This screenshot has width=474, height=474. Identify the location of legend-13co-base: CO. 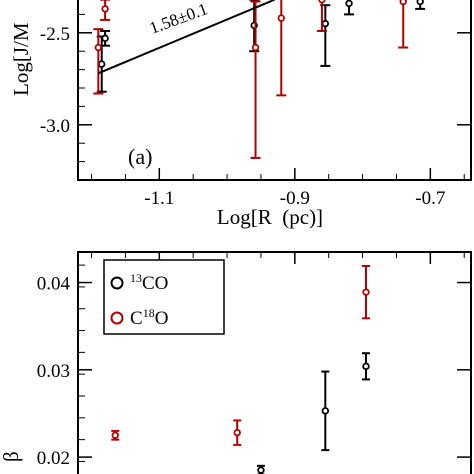
(155, 283).